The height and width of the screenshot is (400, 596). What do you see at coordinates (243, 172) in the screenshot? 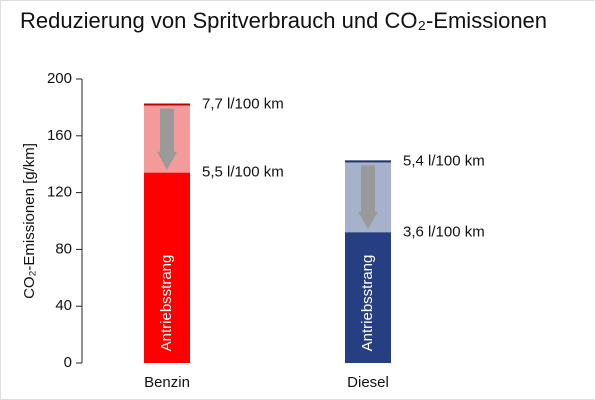
I see `value-annotation: 5,5 l/100 km` at bounding box center [243, 172].